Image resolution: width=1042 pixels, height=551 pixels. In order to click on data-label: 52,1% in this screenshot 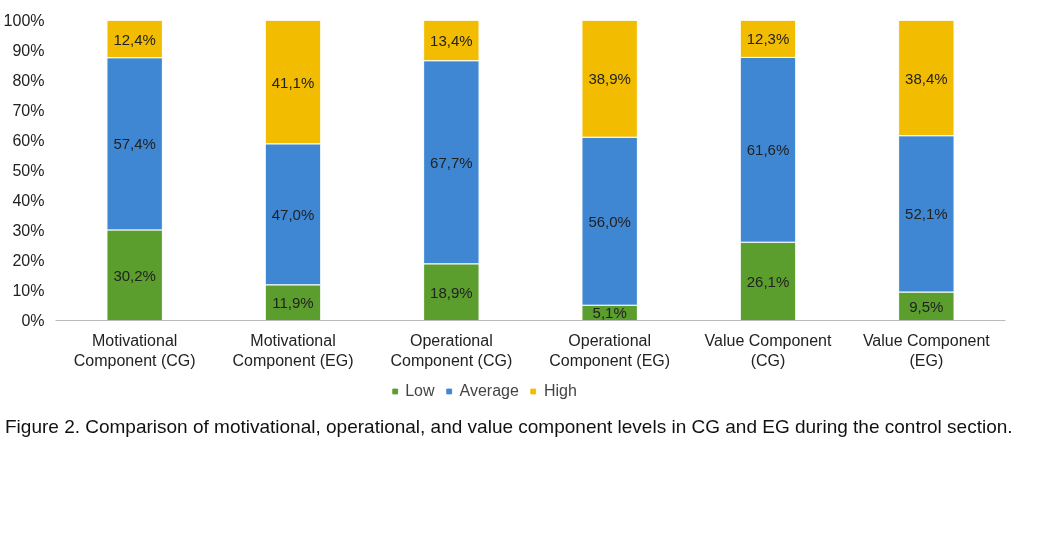, I will do `click(926, 214)`.